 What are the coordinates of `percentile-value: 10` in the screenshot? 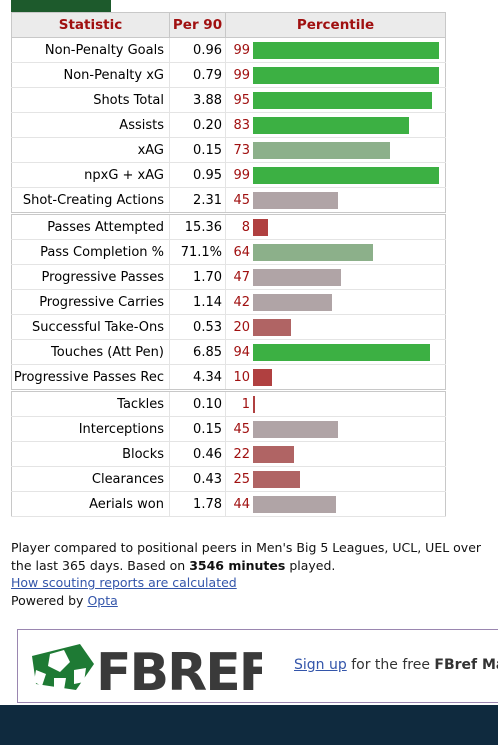 It's located at (241, 377).